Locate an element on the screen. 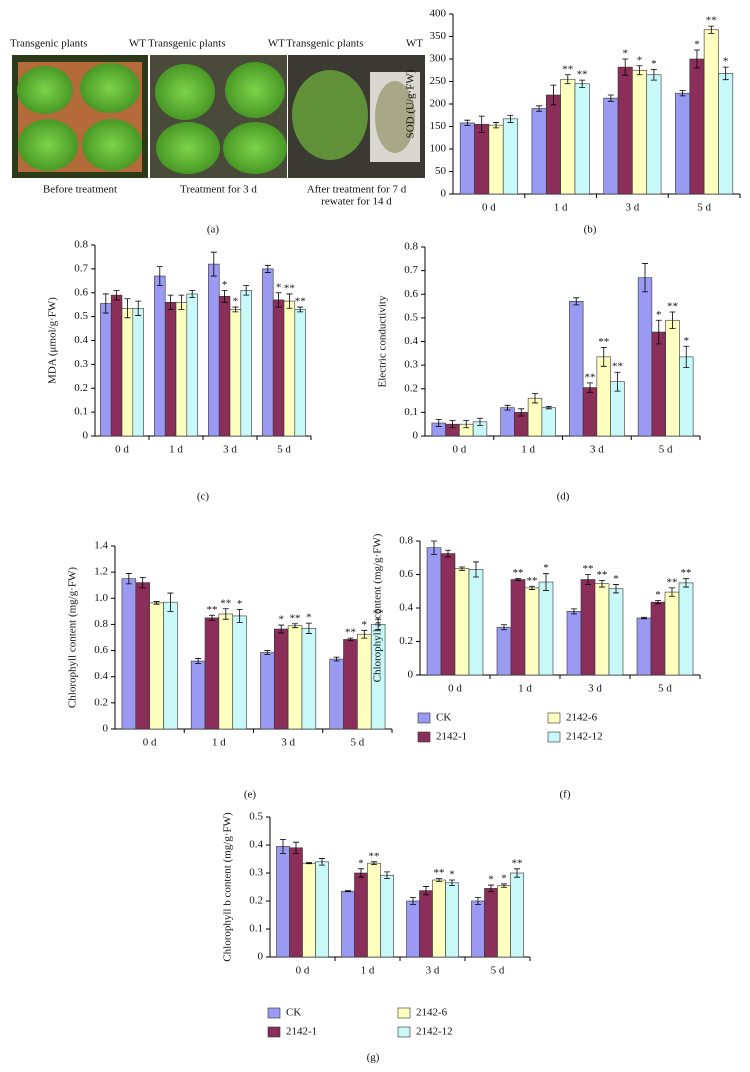 This screenshot has height=1072, width=750. photo-label: Transgenic plants is located at coordinates (325, 44).